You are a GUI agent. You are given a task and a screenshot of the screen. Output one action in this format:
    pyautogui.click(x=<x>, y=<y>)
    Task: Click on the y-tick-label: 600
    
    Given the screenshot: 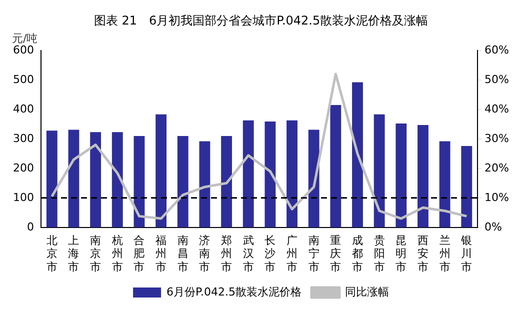 What is the action you would take?
    pyautogui.click(x=23, y=49)
    